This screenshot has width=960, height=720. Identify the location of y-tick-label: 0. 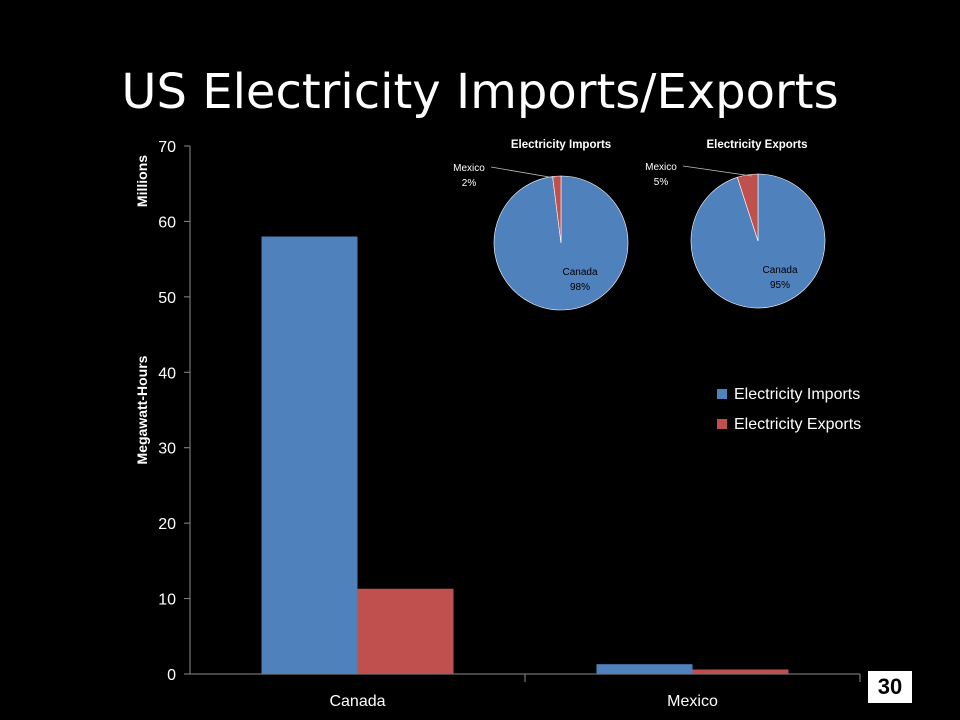
(171, 675).